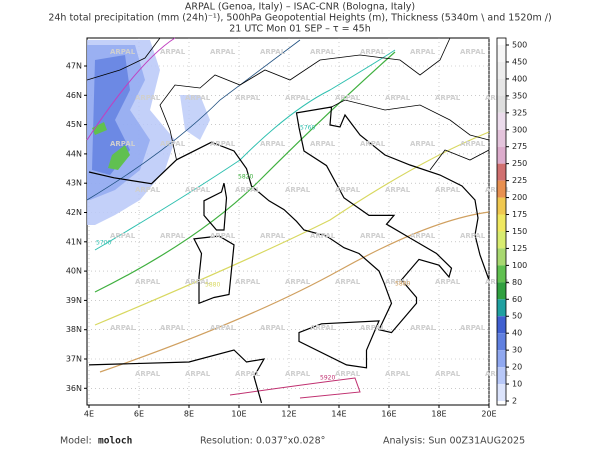  What do you see at coordinates (300, 29) in the screenshot?
I see `header-line: 21 UTC Mon 01 SEP – τ = 45h` at bounding box center [300, 29].